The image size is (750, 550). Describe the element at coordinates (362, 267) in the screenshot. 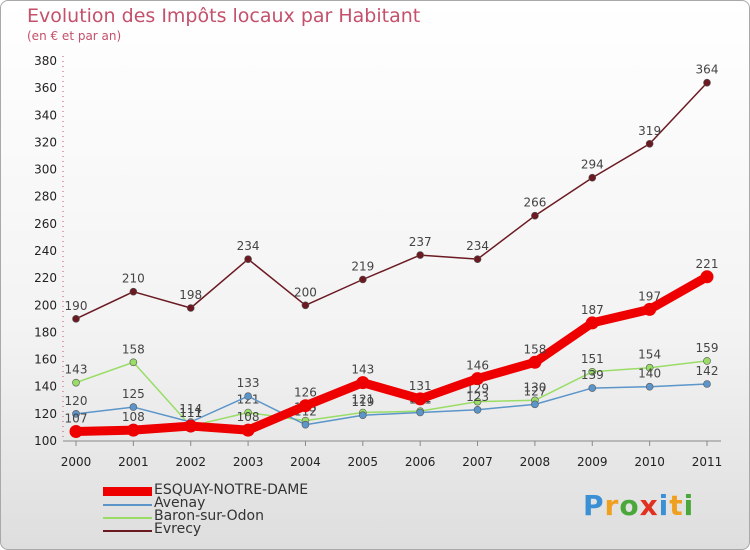

I see `data-label-evrecy: 219` at that location.